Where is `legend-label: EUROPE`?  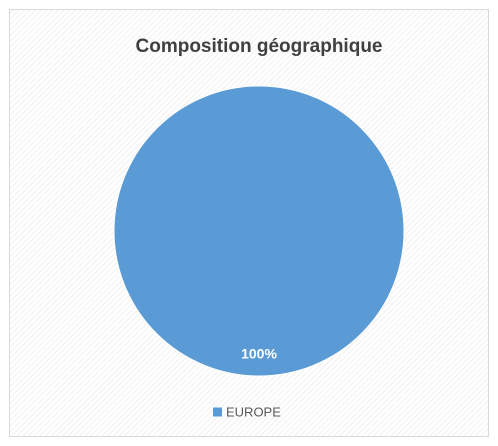 legend-label: EUROPE is located at coordinates (253, 411).